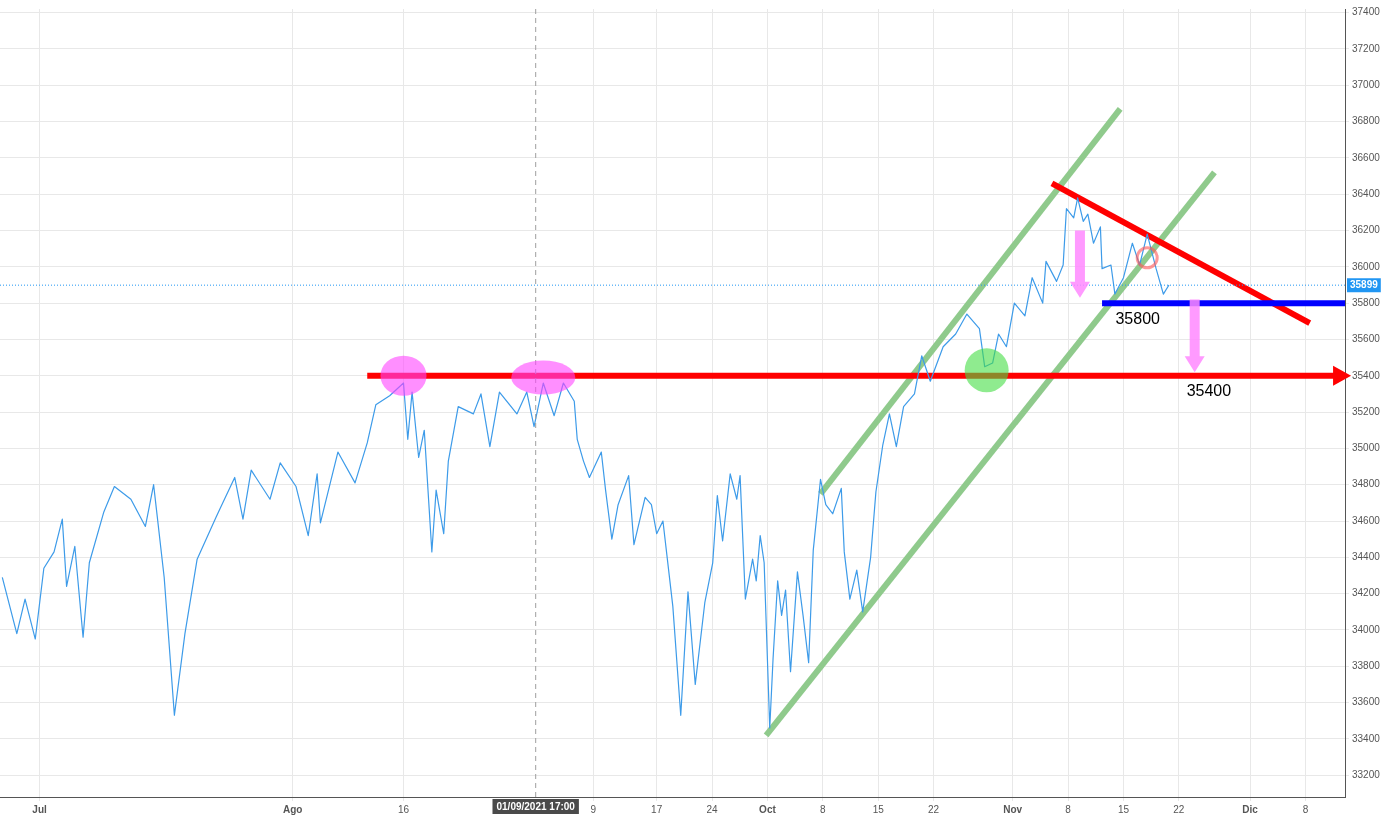  Describe the element at coordinates (1366, 375) in the screenshot. I see `y-tick-label: 35400` at that location.